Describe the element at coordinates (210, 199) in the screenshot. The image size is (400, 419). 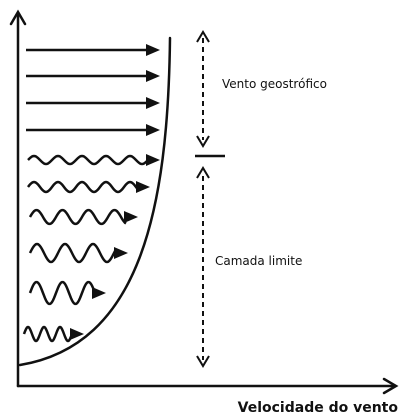
I see `height-markers` at that location.